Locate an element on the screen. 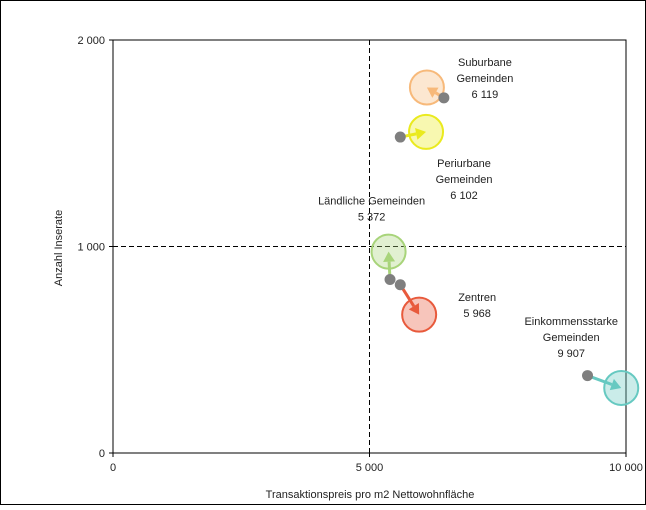 The image size is (646, 510). series-1-label-line-2: 6 102 is located at coordinates (464, 196).